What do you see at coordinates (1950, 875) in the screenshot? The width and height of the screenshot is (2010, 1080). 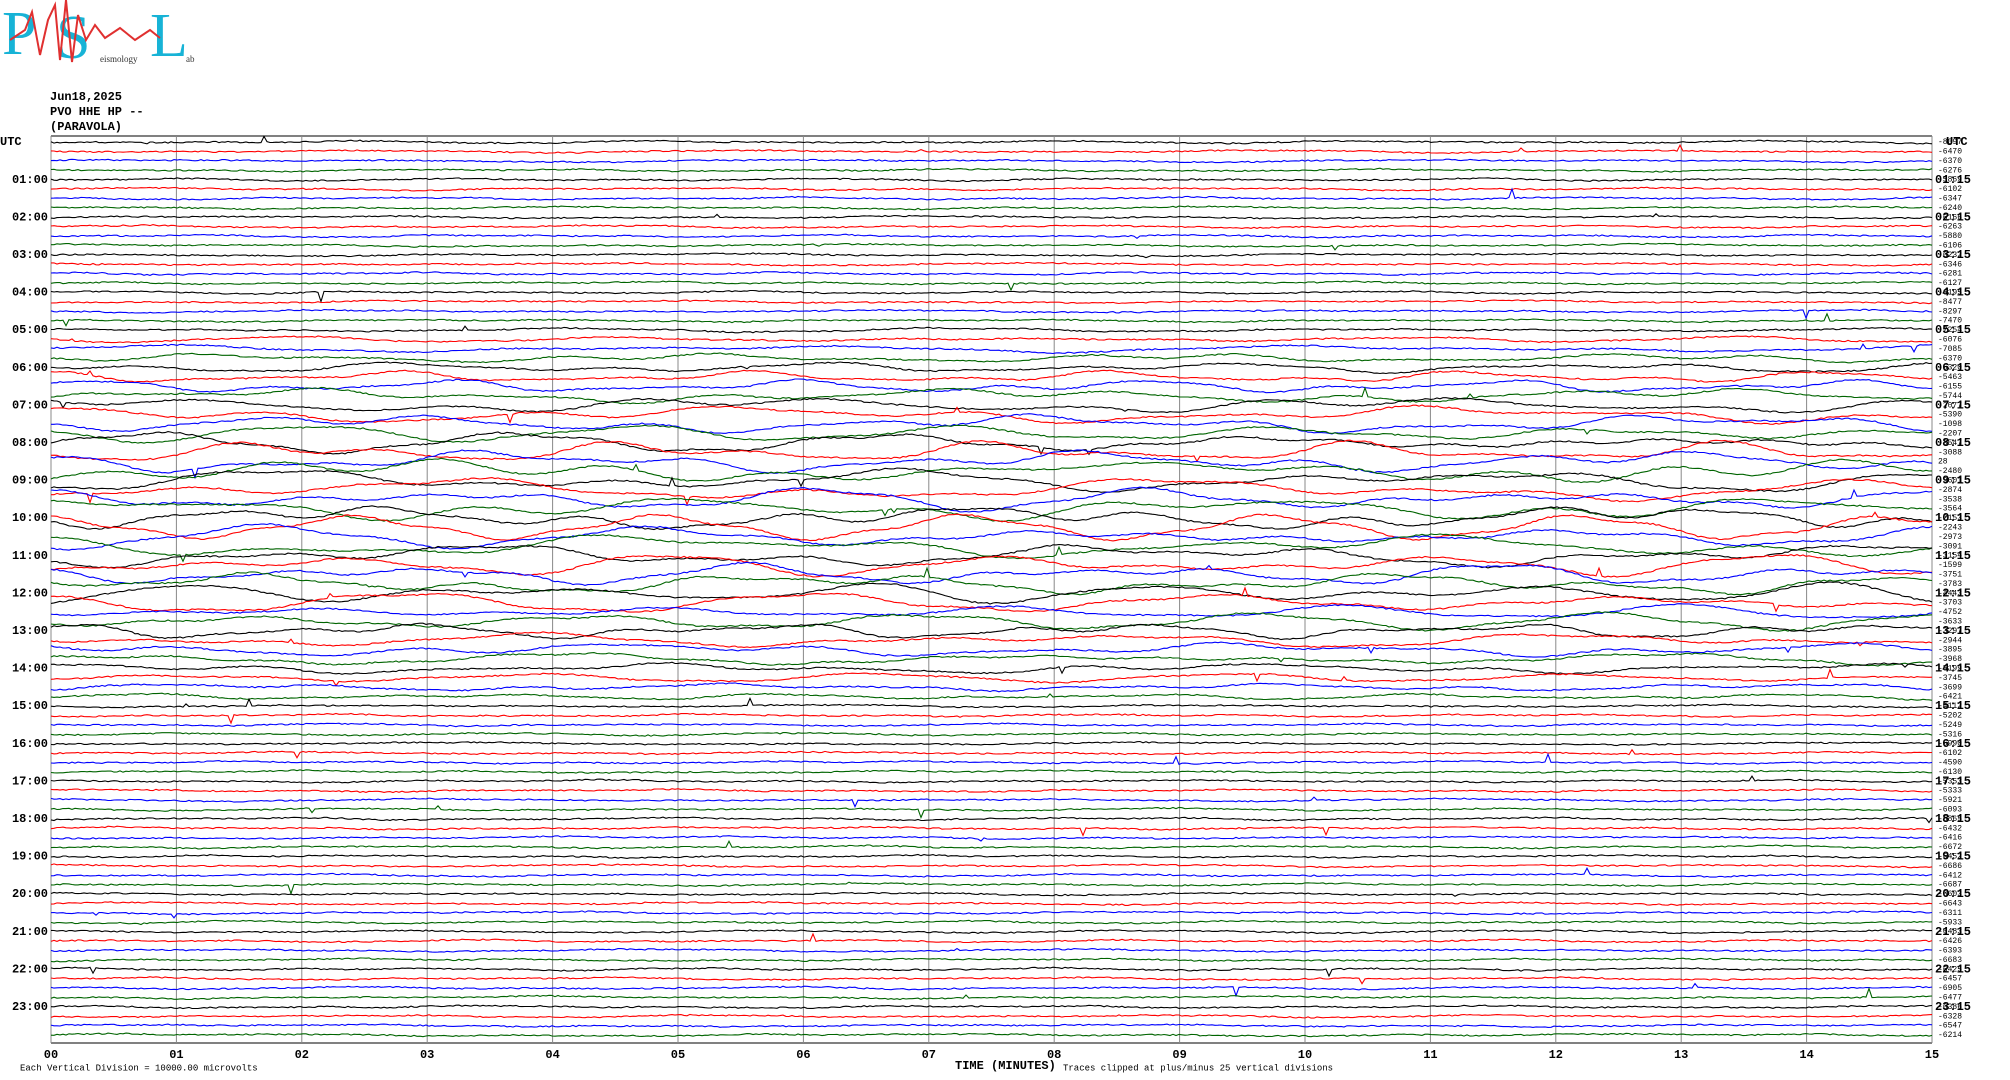 I see `trace-offset: -6412` at bounding box center [1950, 875].